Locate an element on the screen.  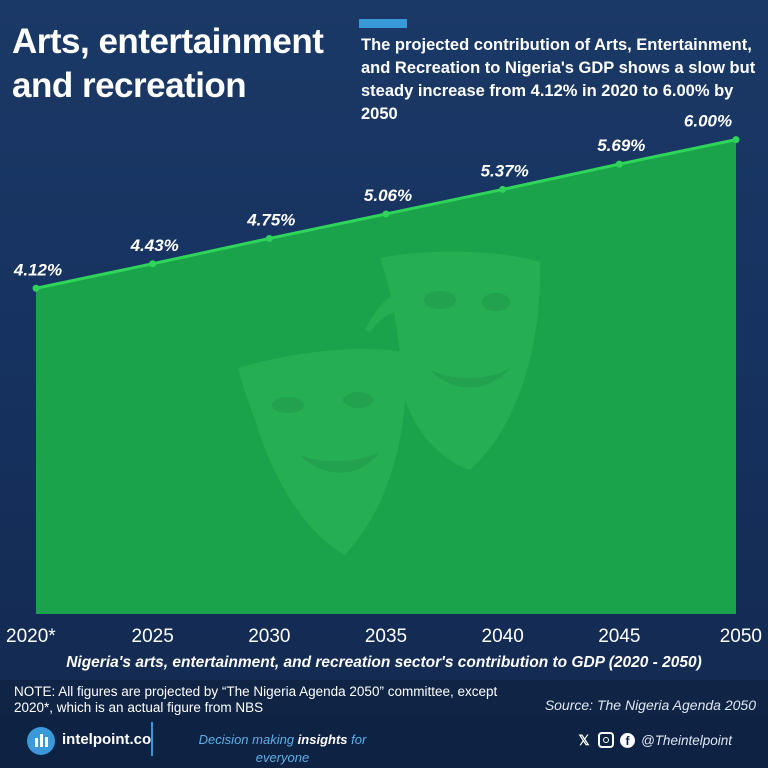
data-label: 5.06% is located at coordinates (388, 195).